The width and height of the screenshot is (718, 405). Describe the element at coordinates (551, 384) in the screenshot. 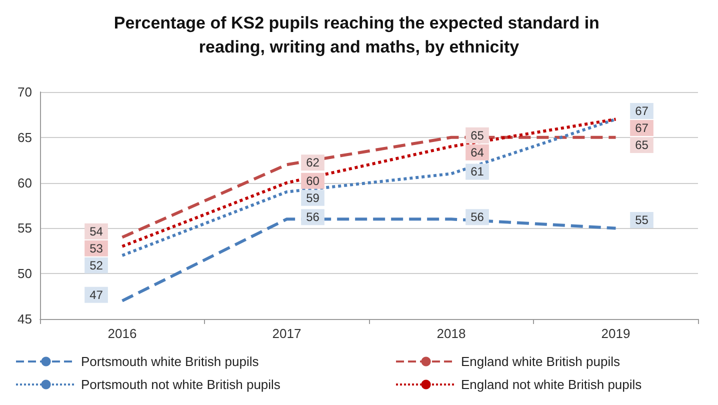

I see `legend-label: England not white British pupils` at that location.